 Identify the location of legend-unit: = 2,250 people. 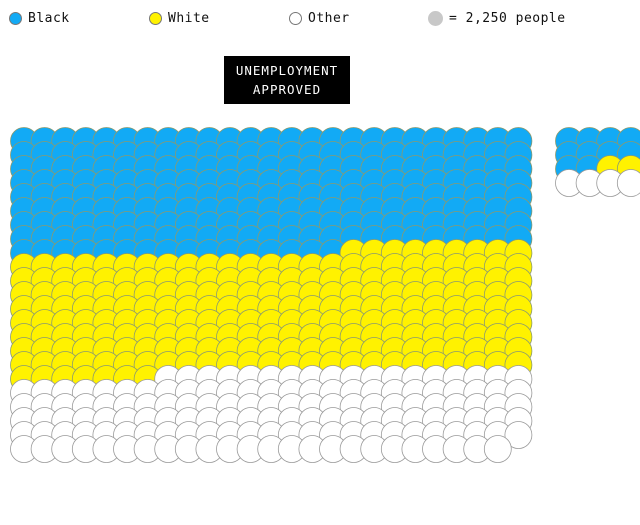
(497, 18).